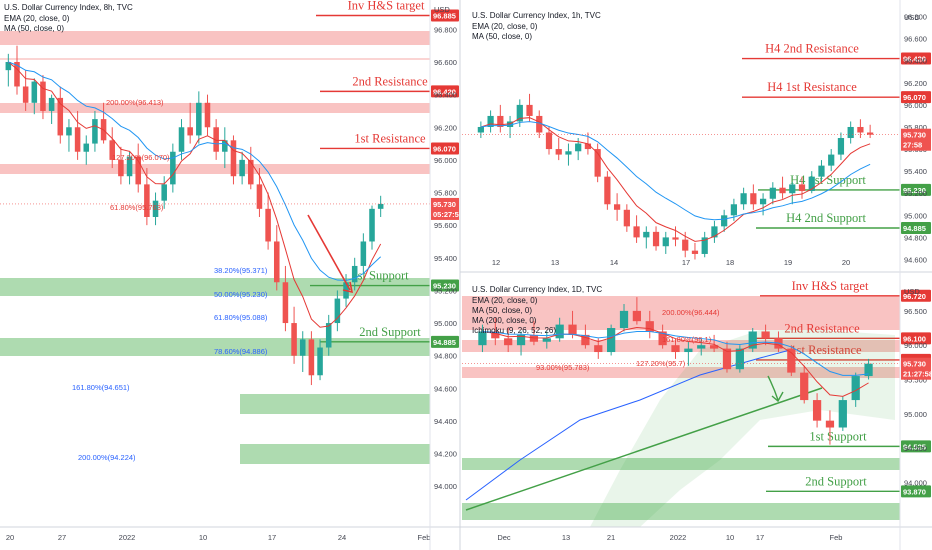 The width and height of the screenshot is (932, 550). I want to click on chart-title: U.S. Dollar Currency Index, 1h, TVC, so click(536, 15).